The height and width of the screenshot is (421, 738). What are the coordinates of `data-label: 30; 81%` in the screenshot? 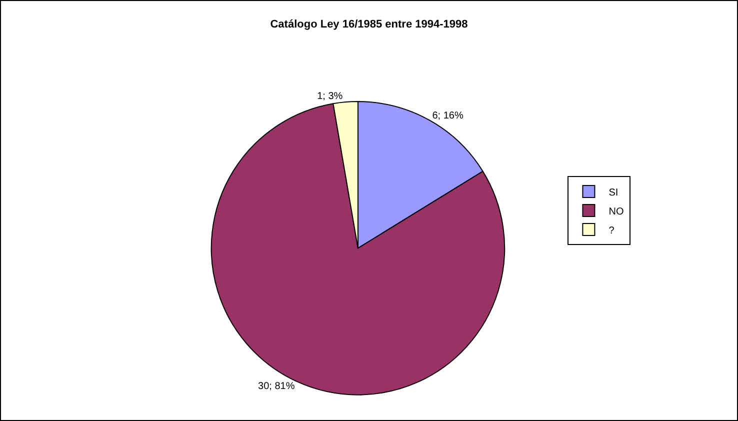 It's located at (276, 386).